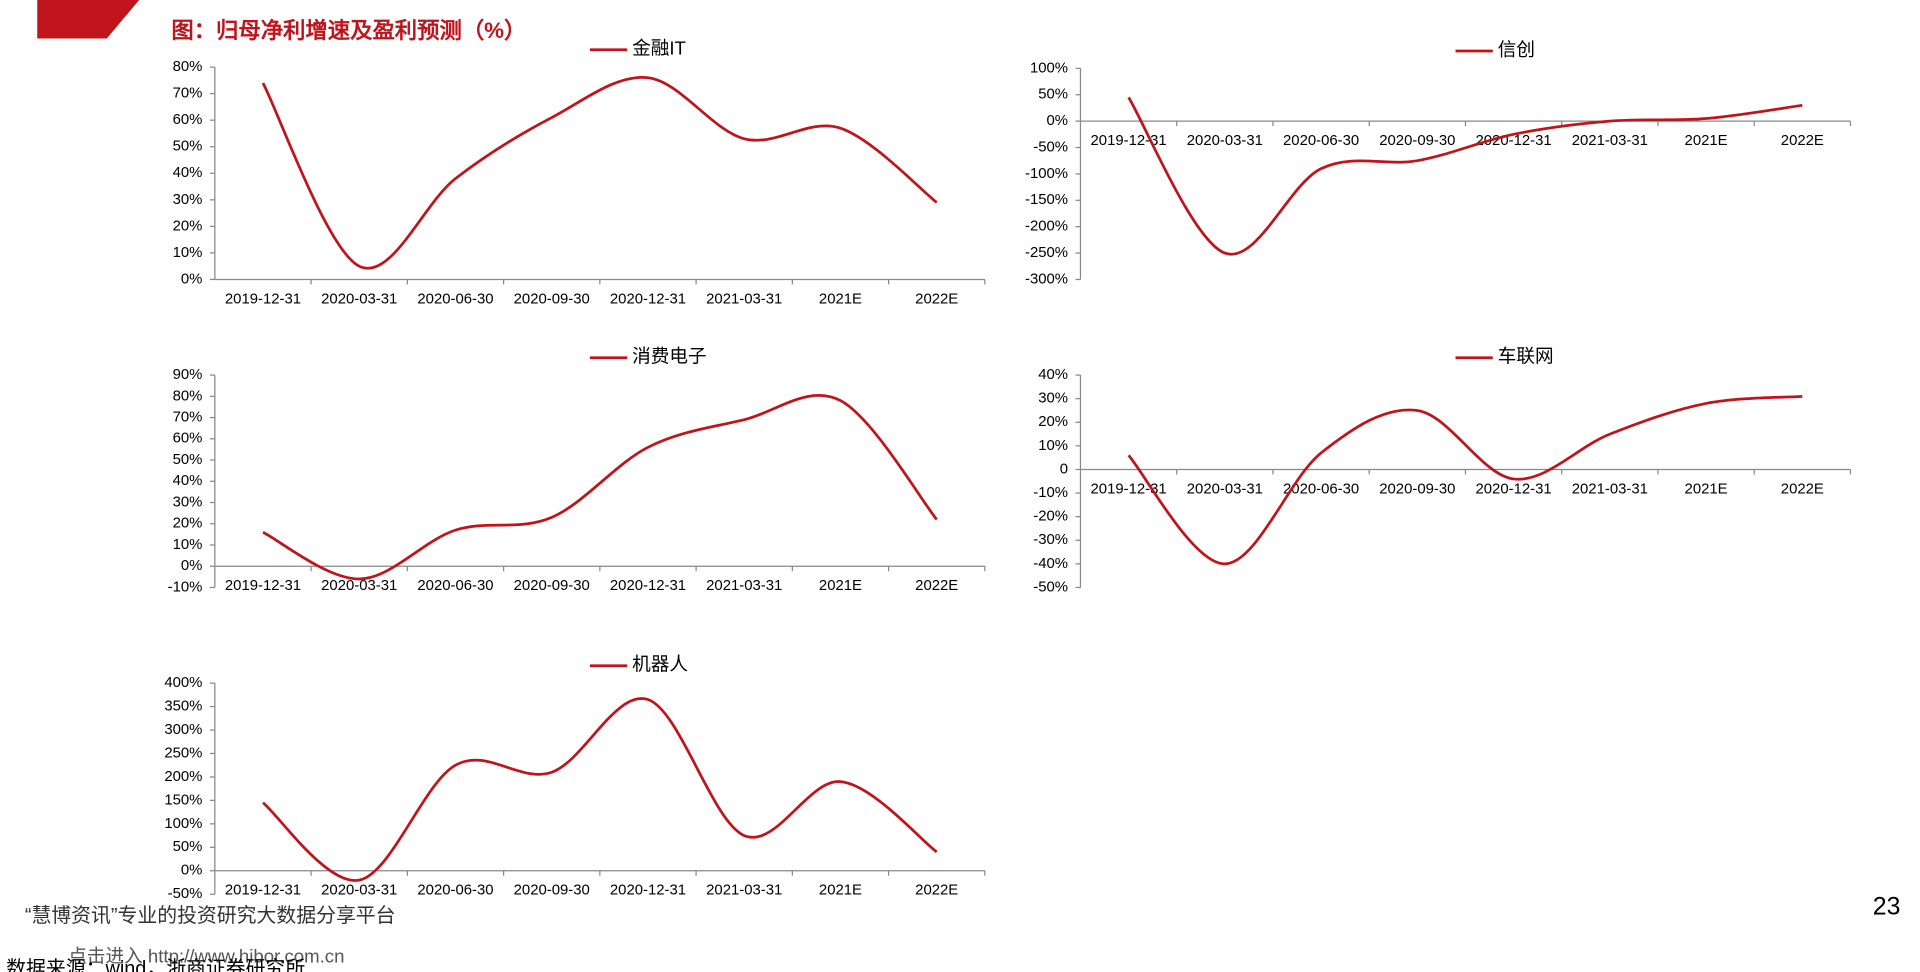 This screenshot has height=972, width=1920. What do you see at coordinates (1046, 279) in the screenshot?
I see `y-tick-label: -300%` at bounding box center [1046, 279].